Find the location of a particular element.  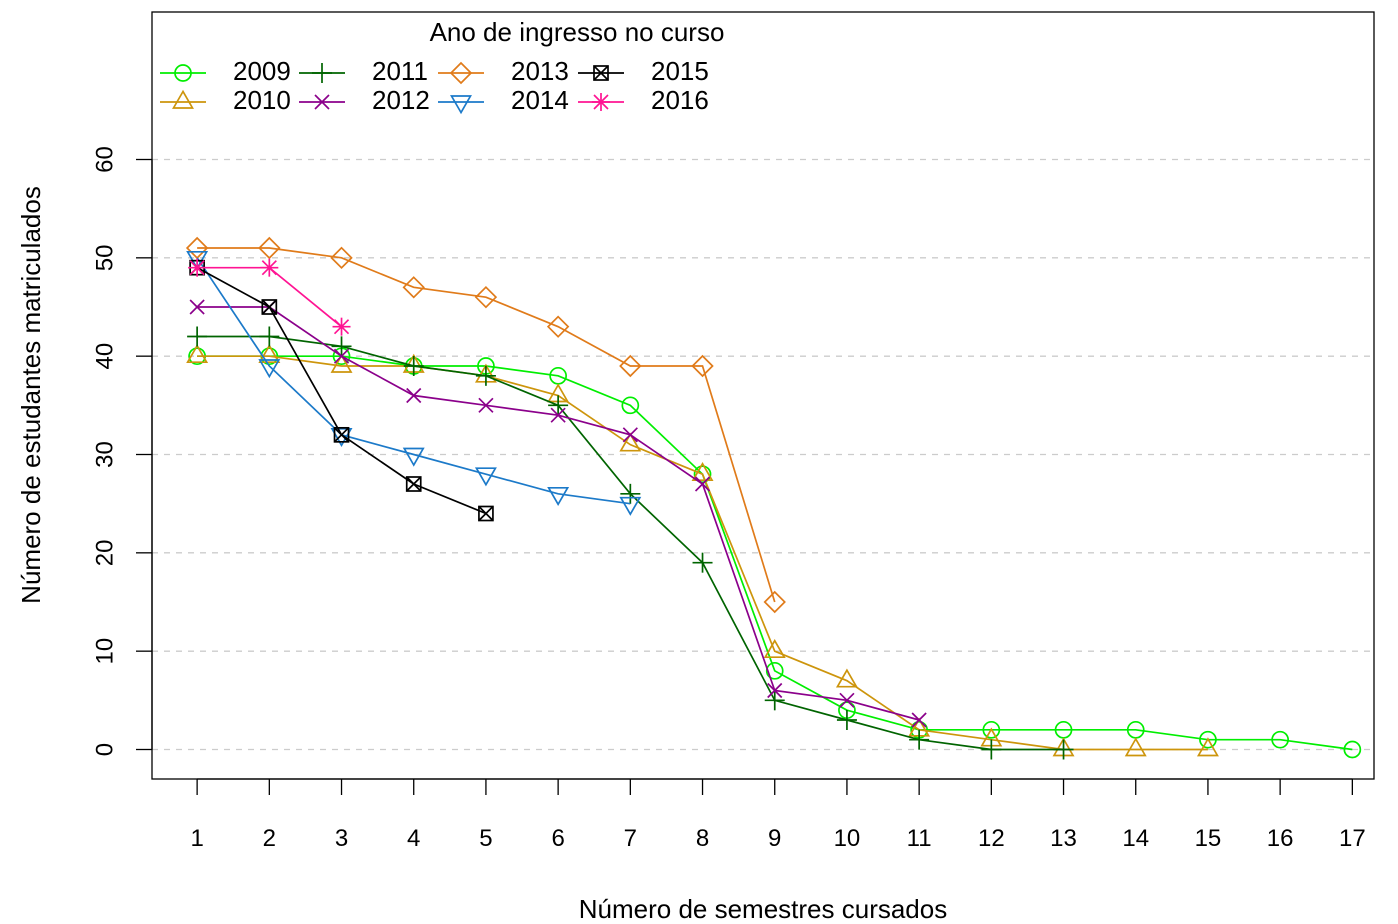

y-tick-label: 30 is located at coordinates (104, 454).